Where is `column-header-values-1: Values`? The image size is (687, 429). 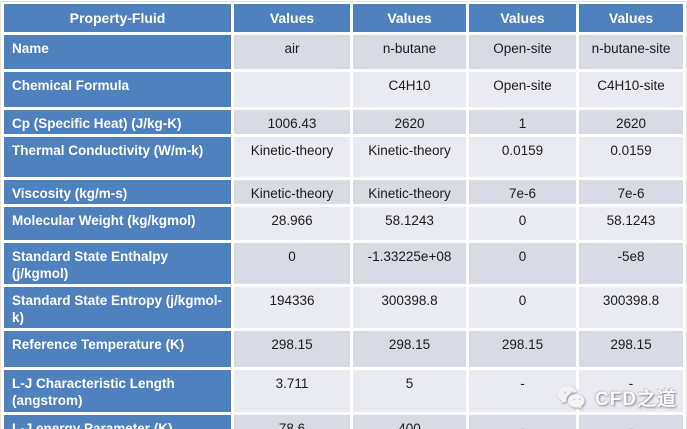
column-header-values-1: Values is located at coordinates (292, 18).